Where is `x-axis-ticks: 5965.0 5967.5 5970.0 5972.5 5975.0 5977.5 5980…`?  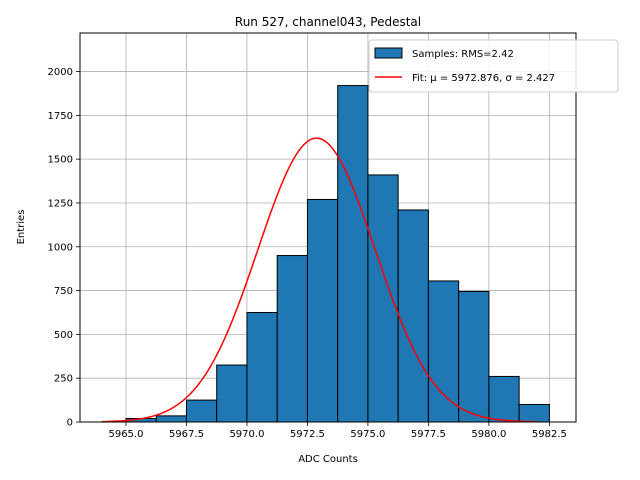
x-axis-ticks: 5965.0 5967.5 5970.0 5972.5 5975.0 5977.5 5980… is located at coordinates (337, 431).